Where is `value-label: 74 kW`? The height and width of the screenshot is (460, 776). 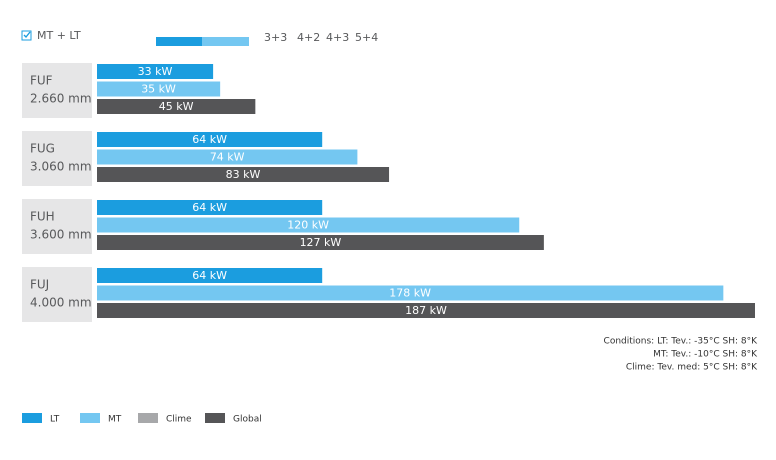
value-label: 74 kW is located at coordinates (227, 157).